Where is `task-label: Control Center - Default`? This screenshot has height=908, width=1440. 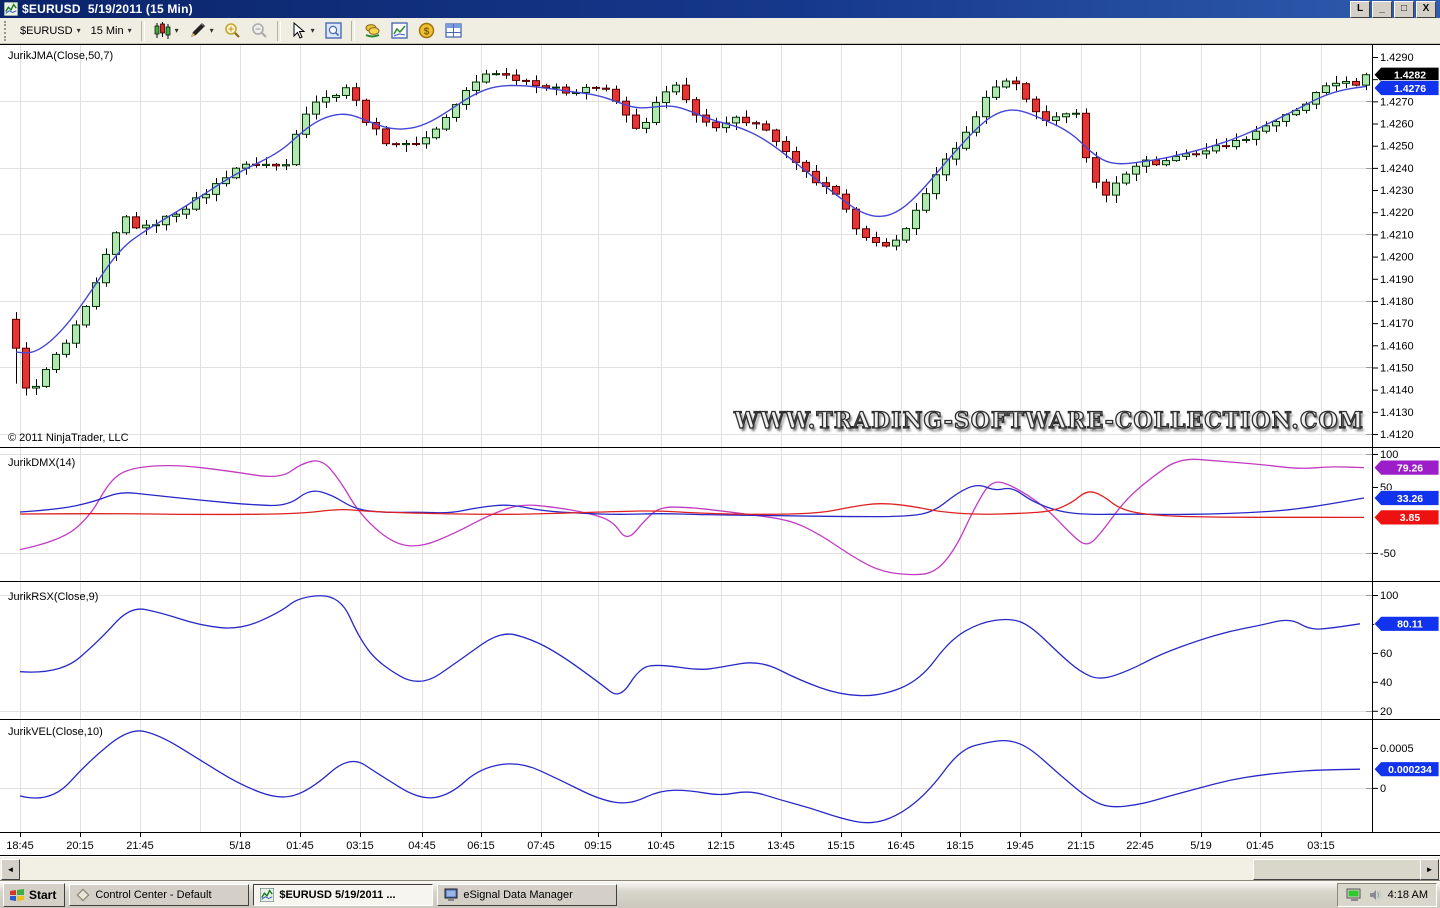 task-label: Control Center - Default is located at coordinates (153, 894).